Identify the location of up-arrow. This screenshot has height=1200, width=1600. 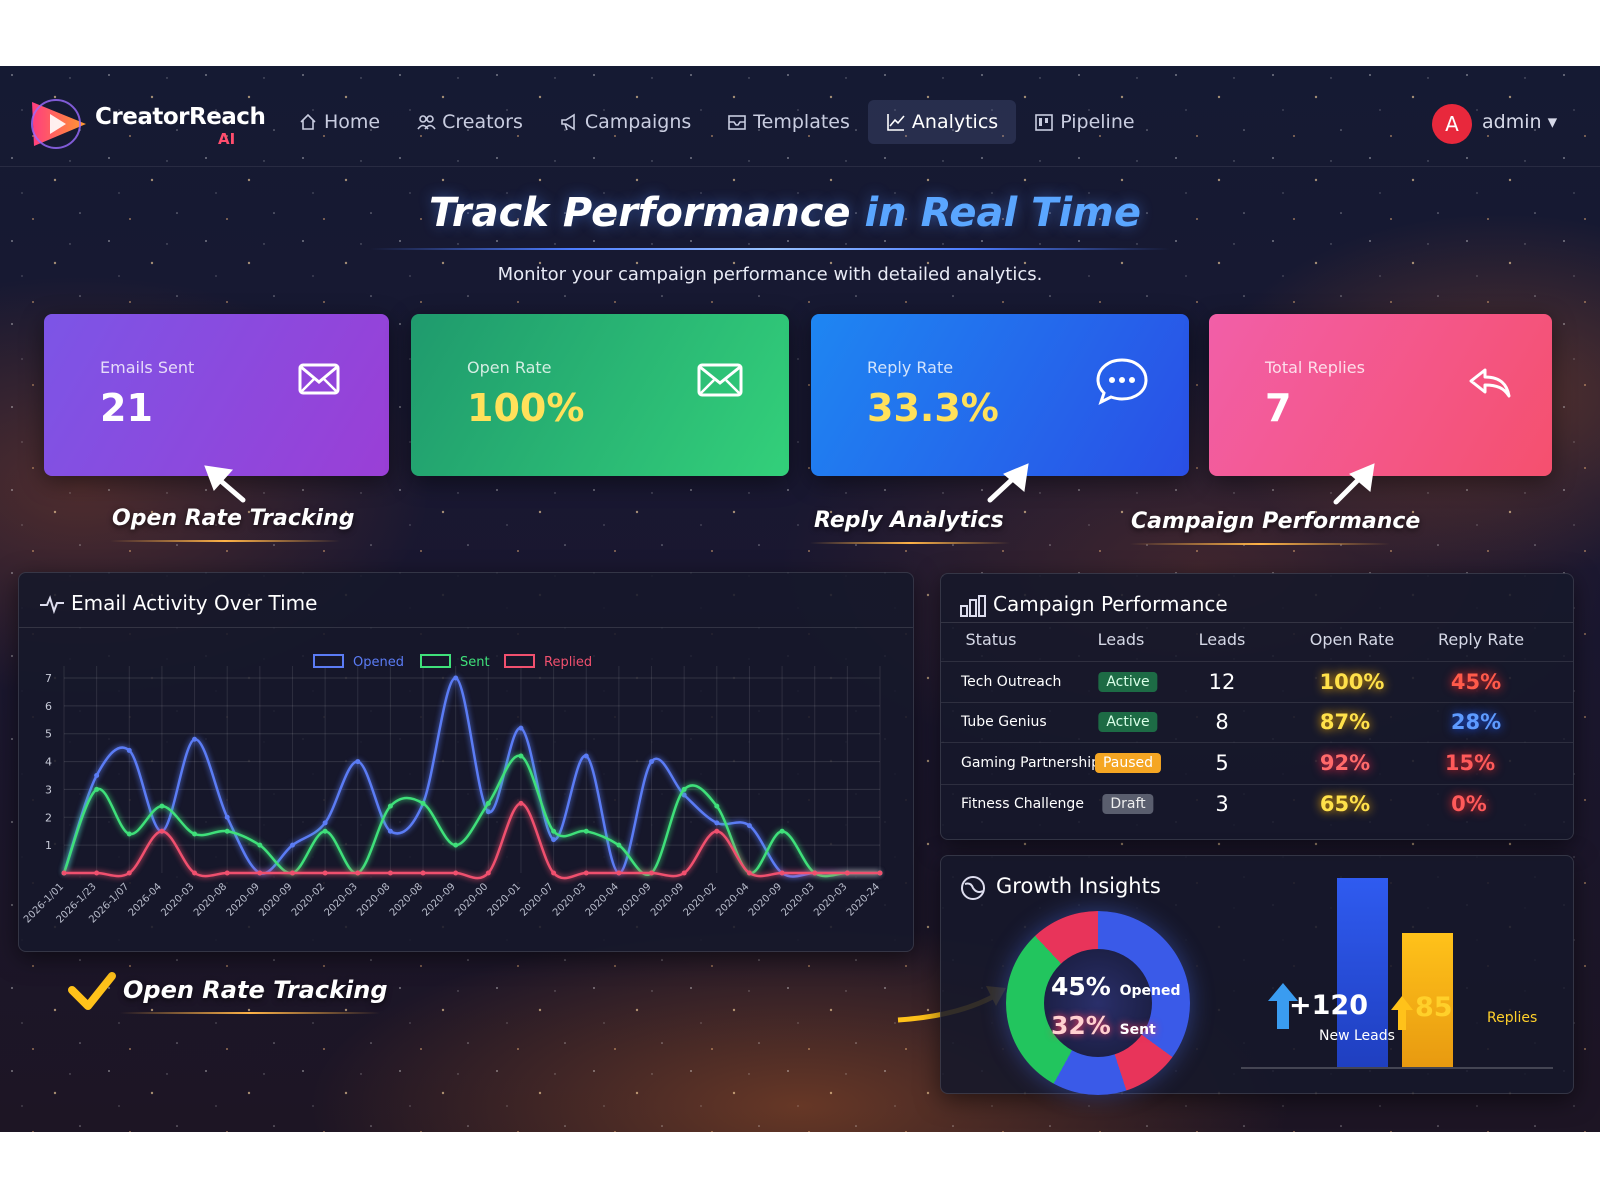
(1402, 1013).